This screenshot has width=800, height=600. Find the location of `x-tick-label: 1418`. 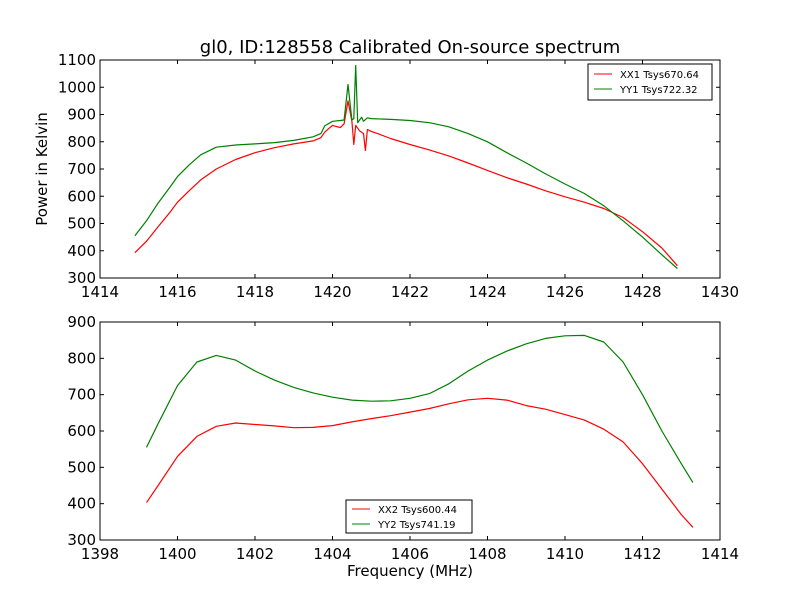

x-tick-label: 1418 is located at coordinates (255, 292).